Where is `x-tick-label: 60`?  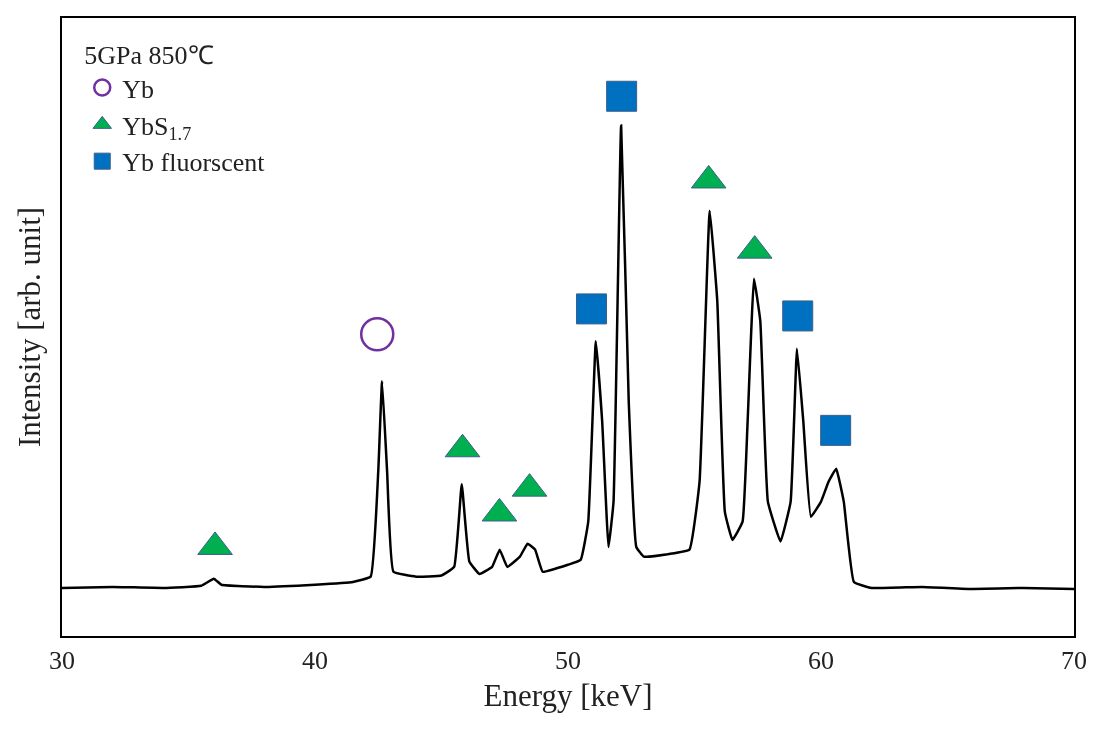
x-tick-label: 60 is located at coordinates (821, 661).